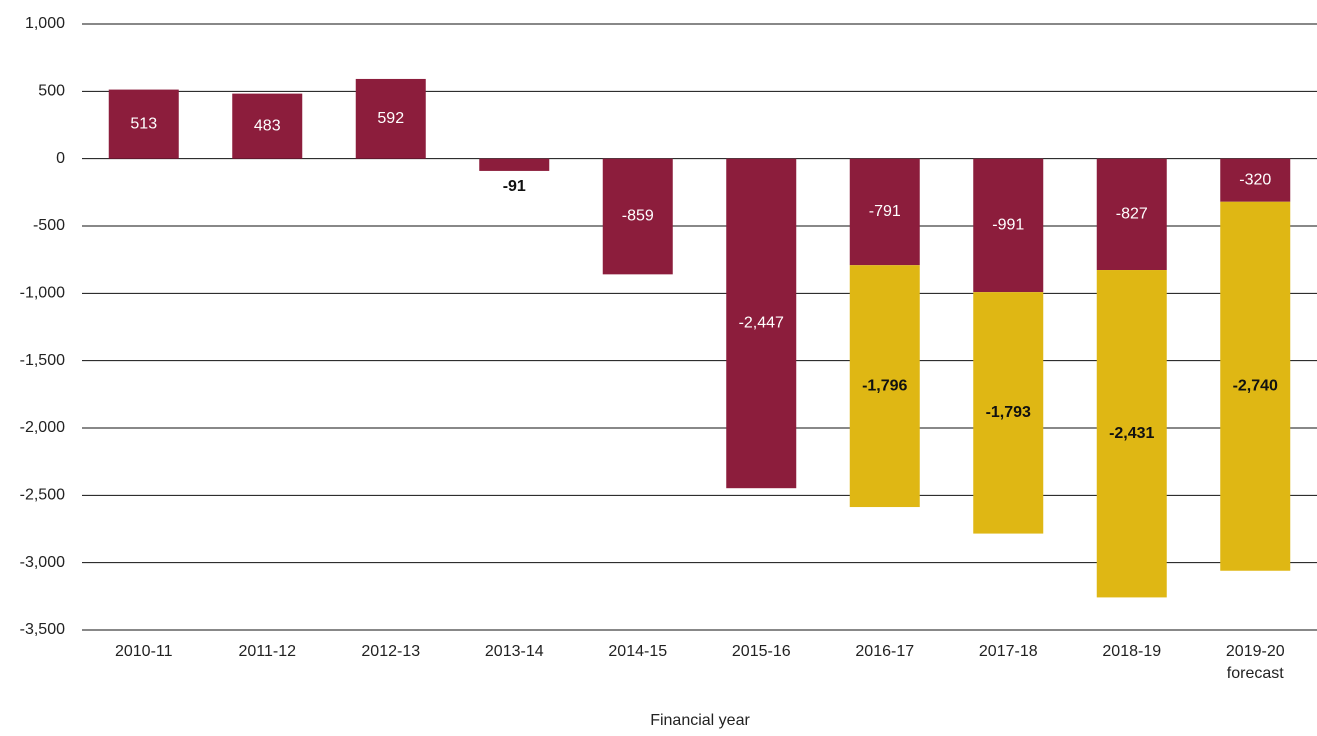 This screenshot has height=736, width=1317. Describe the element at coordinates (884, 651) in the screenshot. I see `x-tick-label: 2016-17` at that location.